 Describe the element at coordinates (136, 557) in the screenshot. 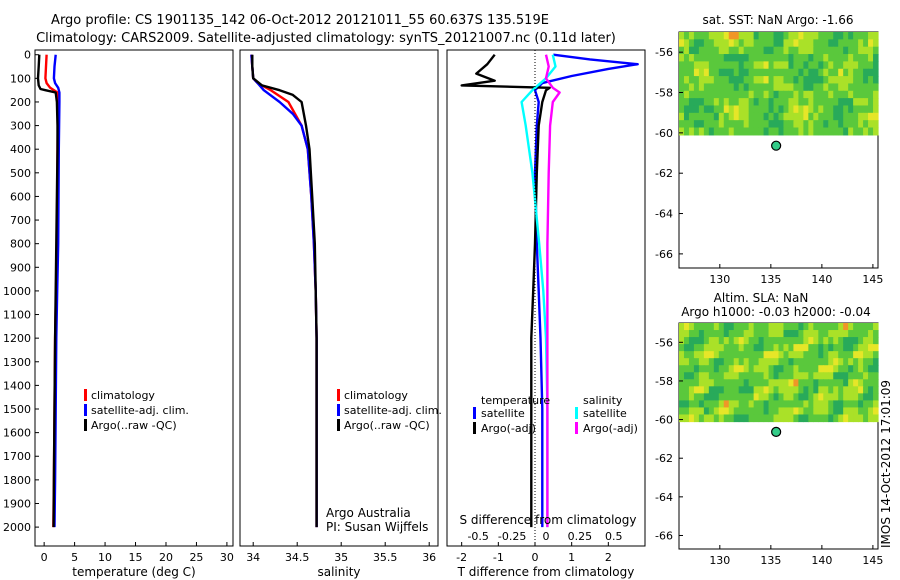

I see `x-tick-label: 15` at that location.